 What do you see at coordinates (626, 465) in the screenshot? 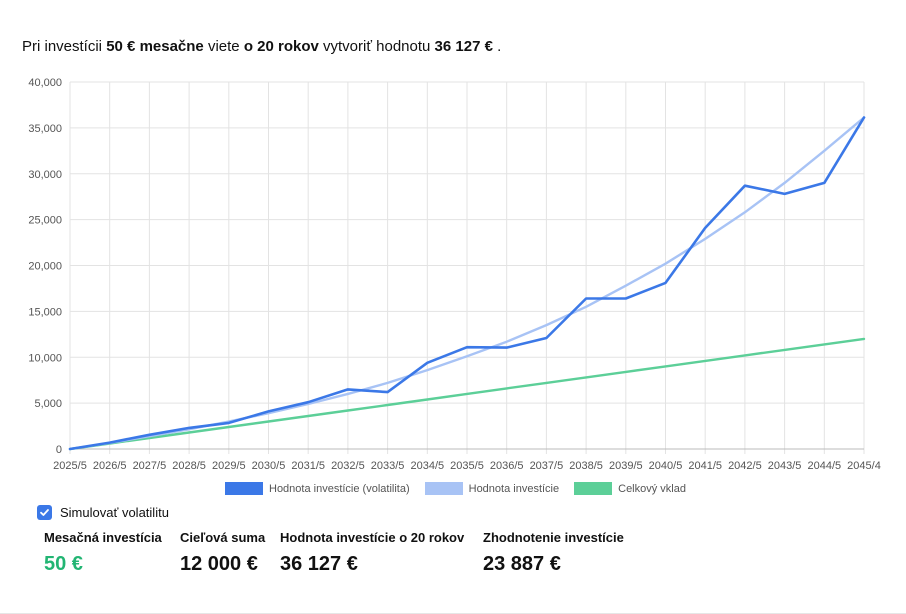
I see `x-tick-label: 2039/5` at bounding box center [626, 465].